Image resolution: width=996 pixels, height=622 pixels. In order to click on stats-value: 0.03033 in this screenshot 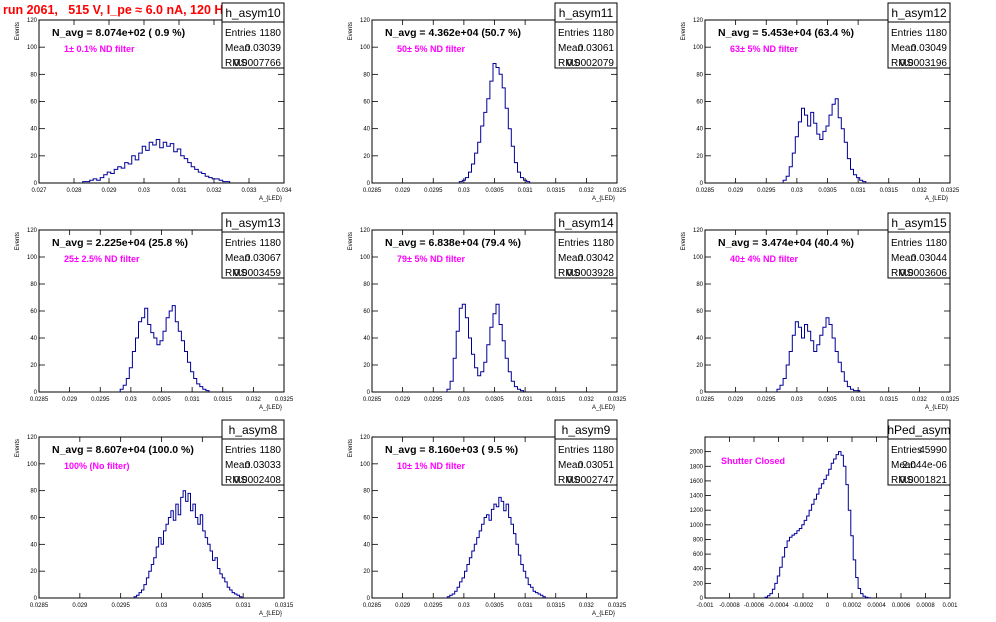, I will do `click(263, 465)`.